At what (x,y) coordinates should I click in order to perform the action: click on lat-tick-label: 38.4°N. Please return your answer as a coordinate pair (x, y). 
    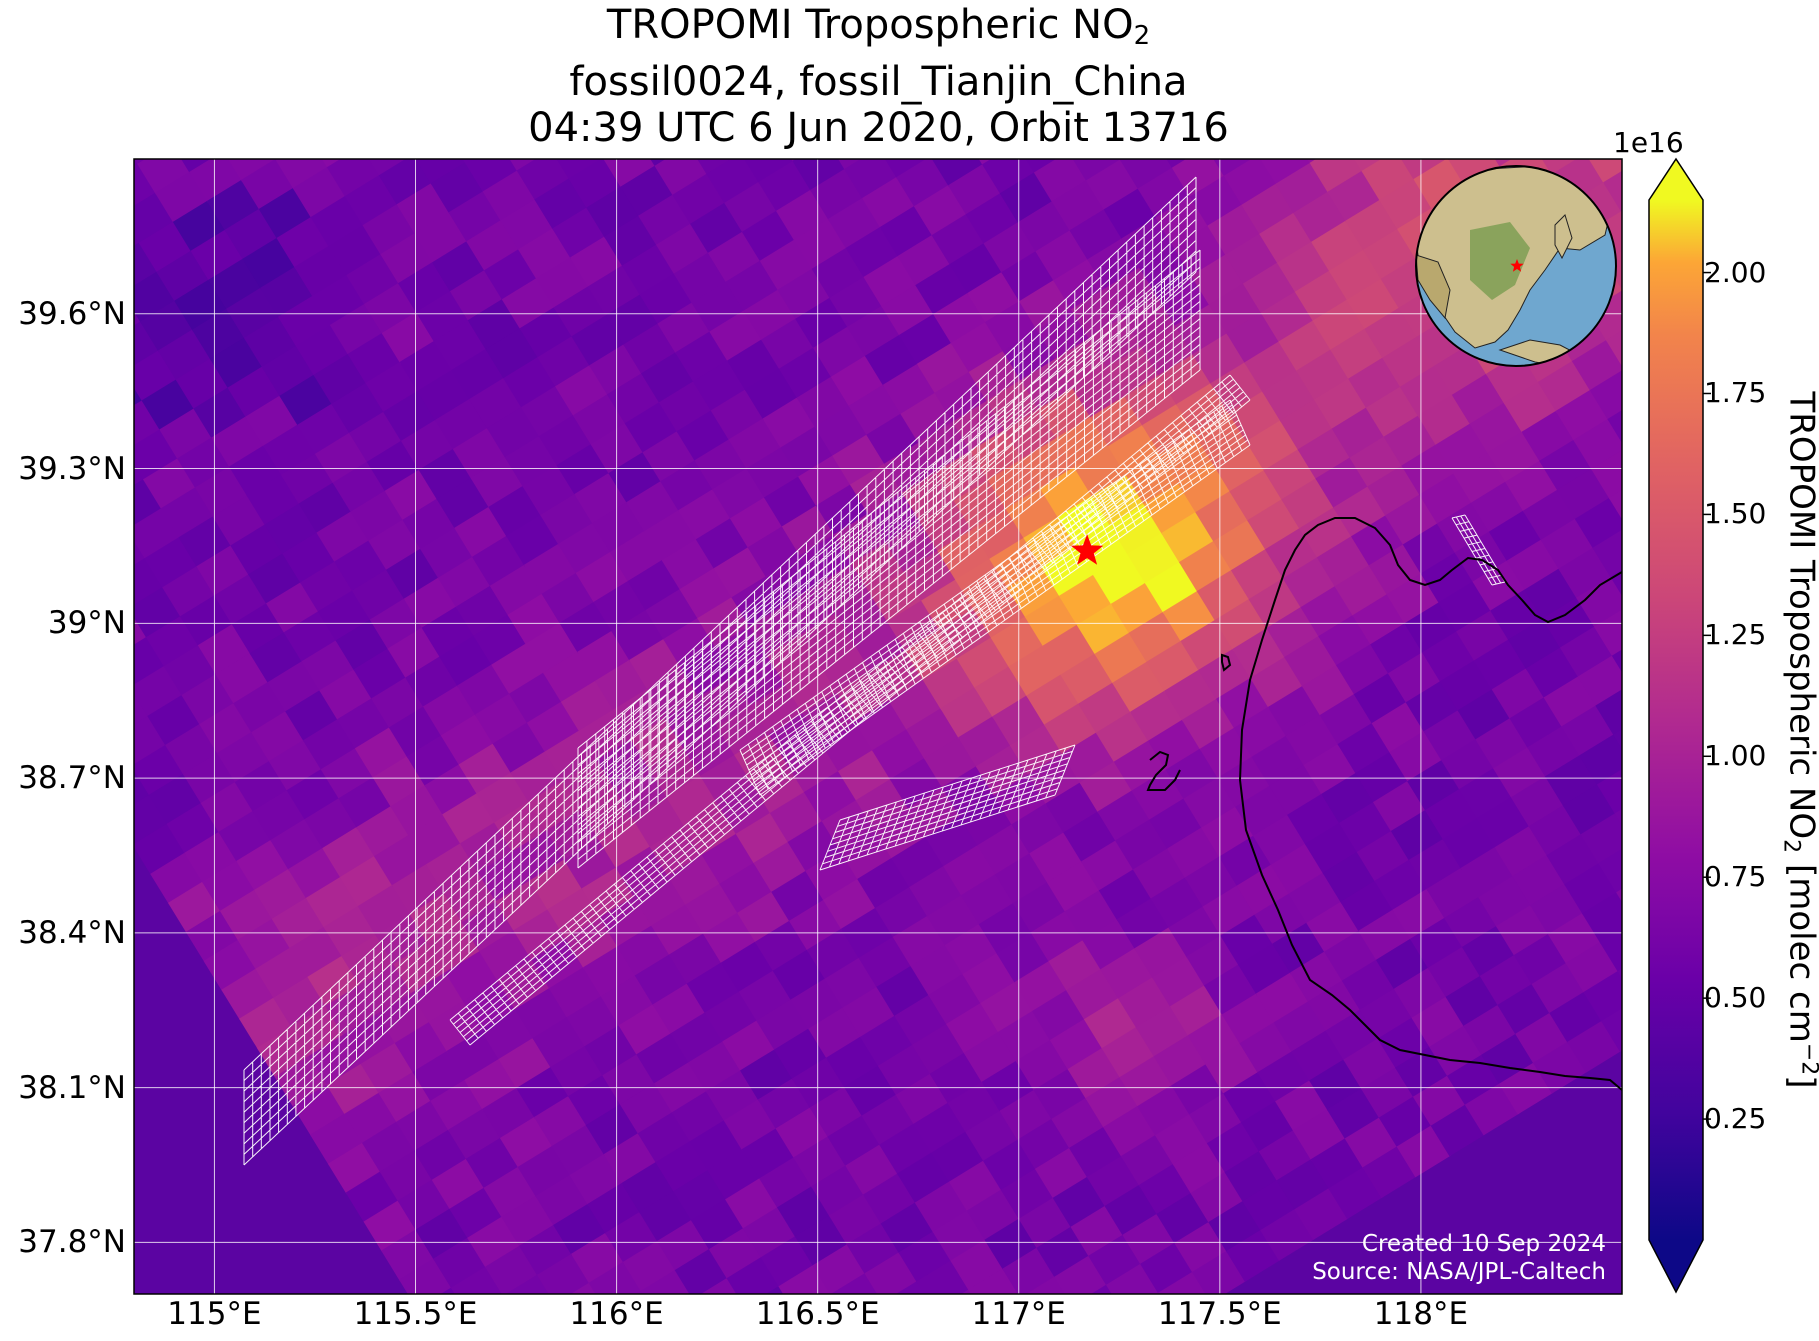
    Looking at the image, I should click on (72, 932).